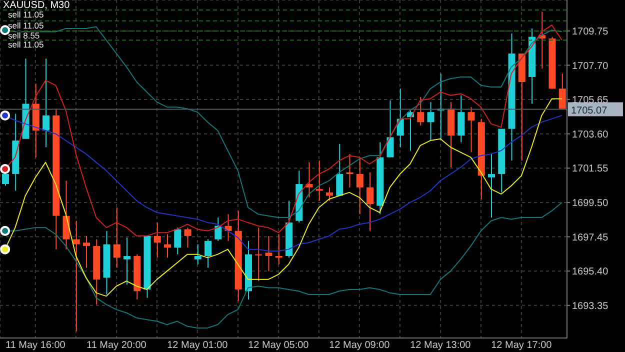 The image size is (625, 352). Describe the element at coordinates (590, 66) in the screenshot. I see `y-tick-label: 1707.70` at that location.